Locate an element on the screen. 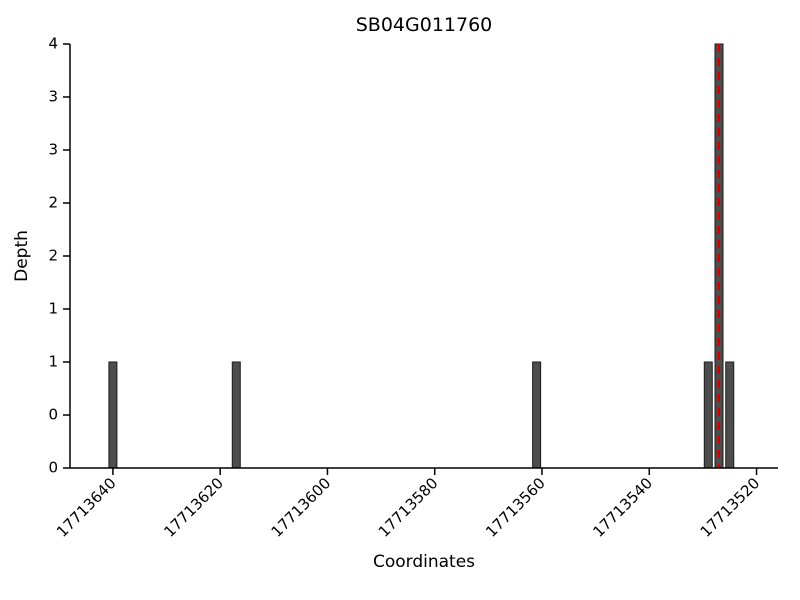  x-tick-label: 17713560 is located at coordinates (515, 507).